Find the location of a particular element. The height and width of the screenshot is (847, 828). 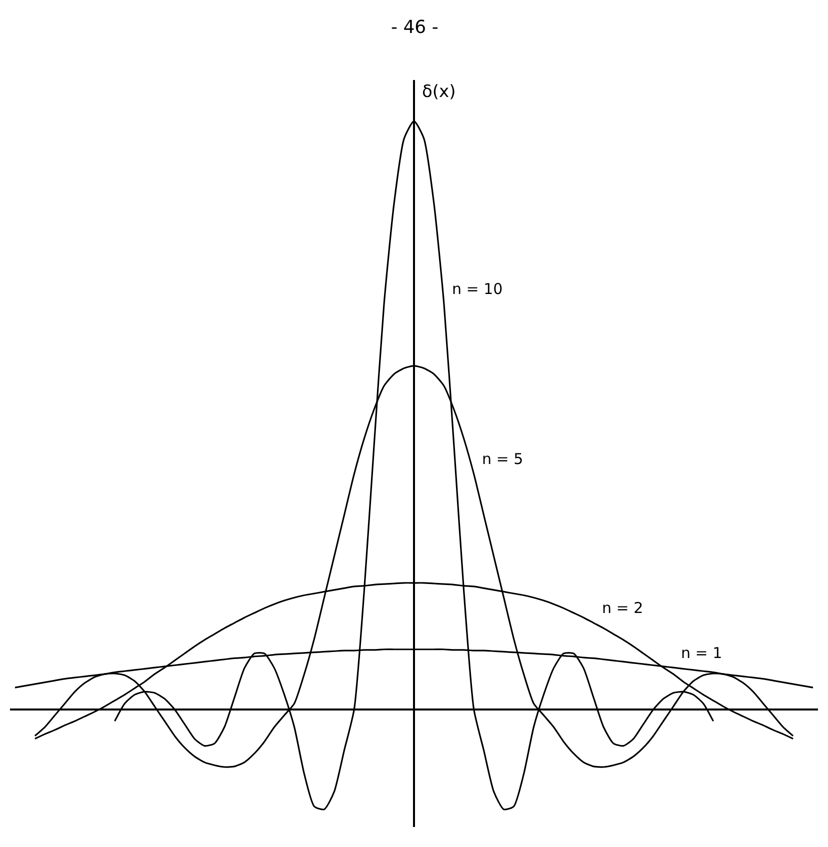

series-label: n = 10 is located at coordinates (477, 289).